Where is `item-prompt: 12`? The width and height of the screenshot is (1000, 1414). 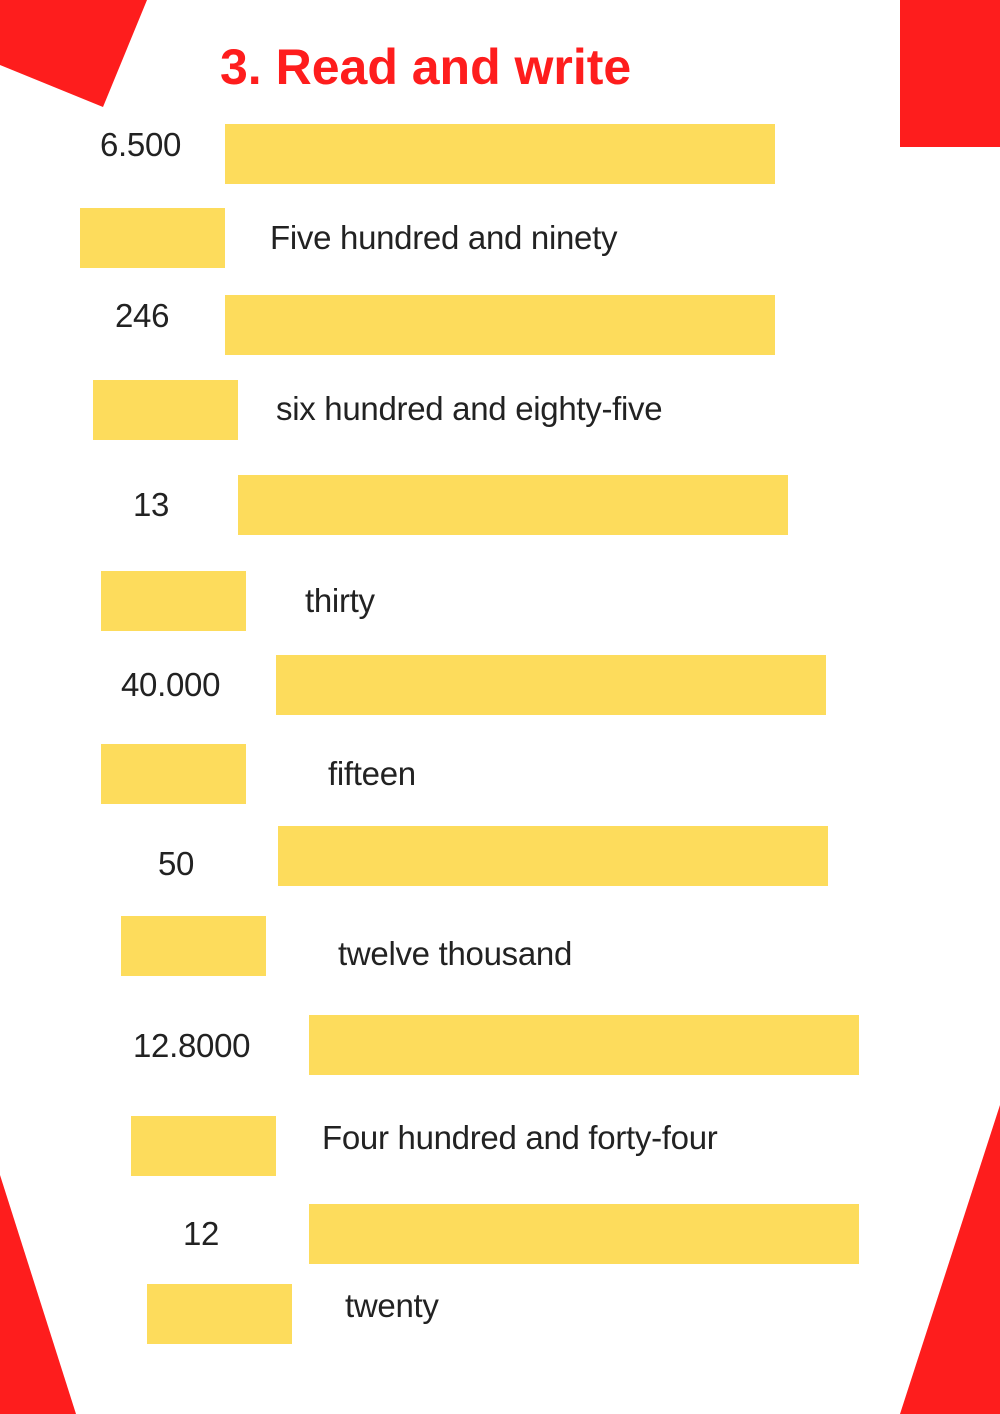
item-prompt: 12 is located at coordinates (201, 1233).